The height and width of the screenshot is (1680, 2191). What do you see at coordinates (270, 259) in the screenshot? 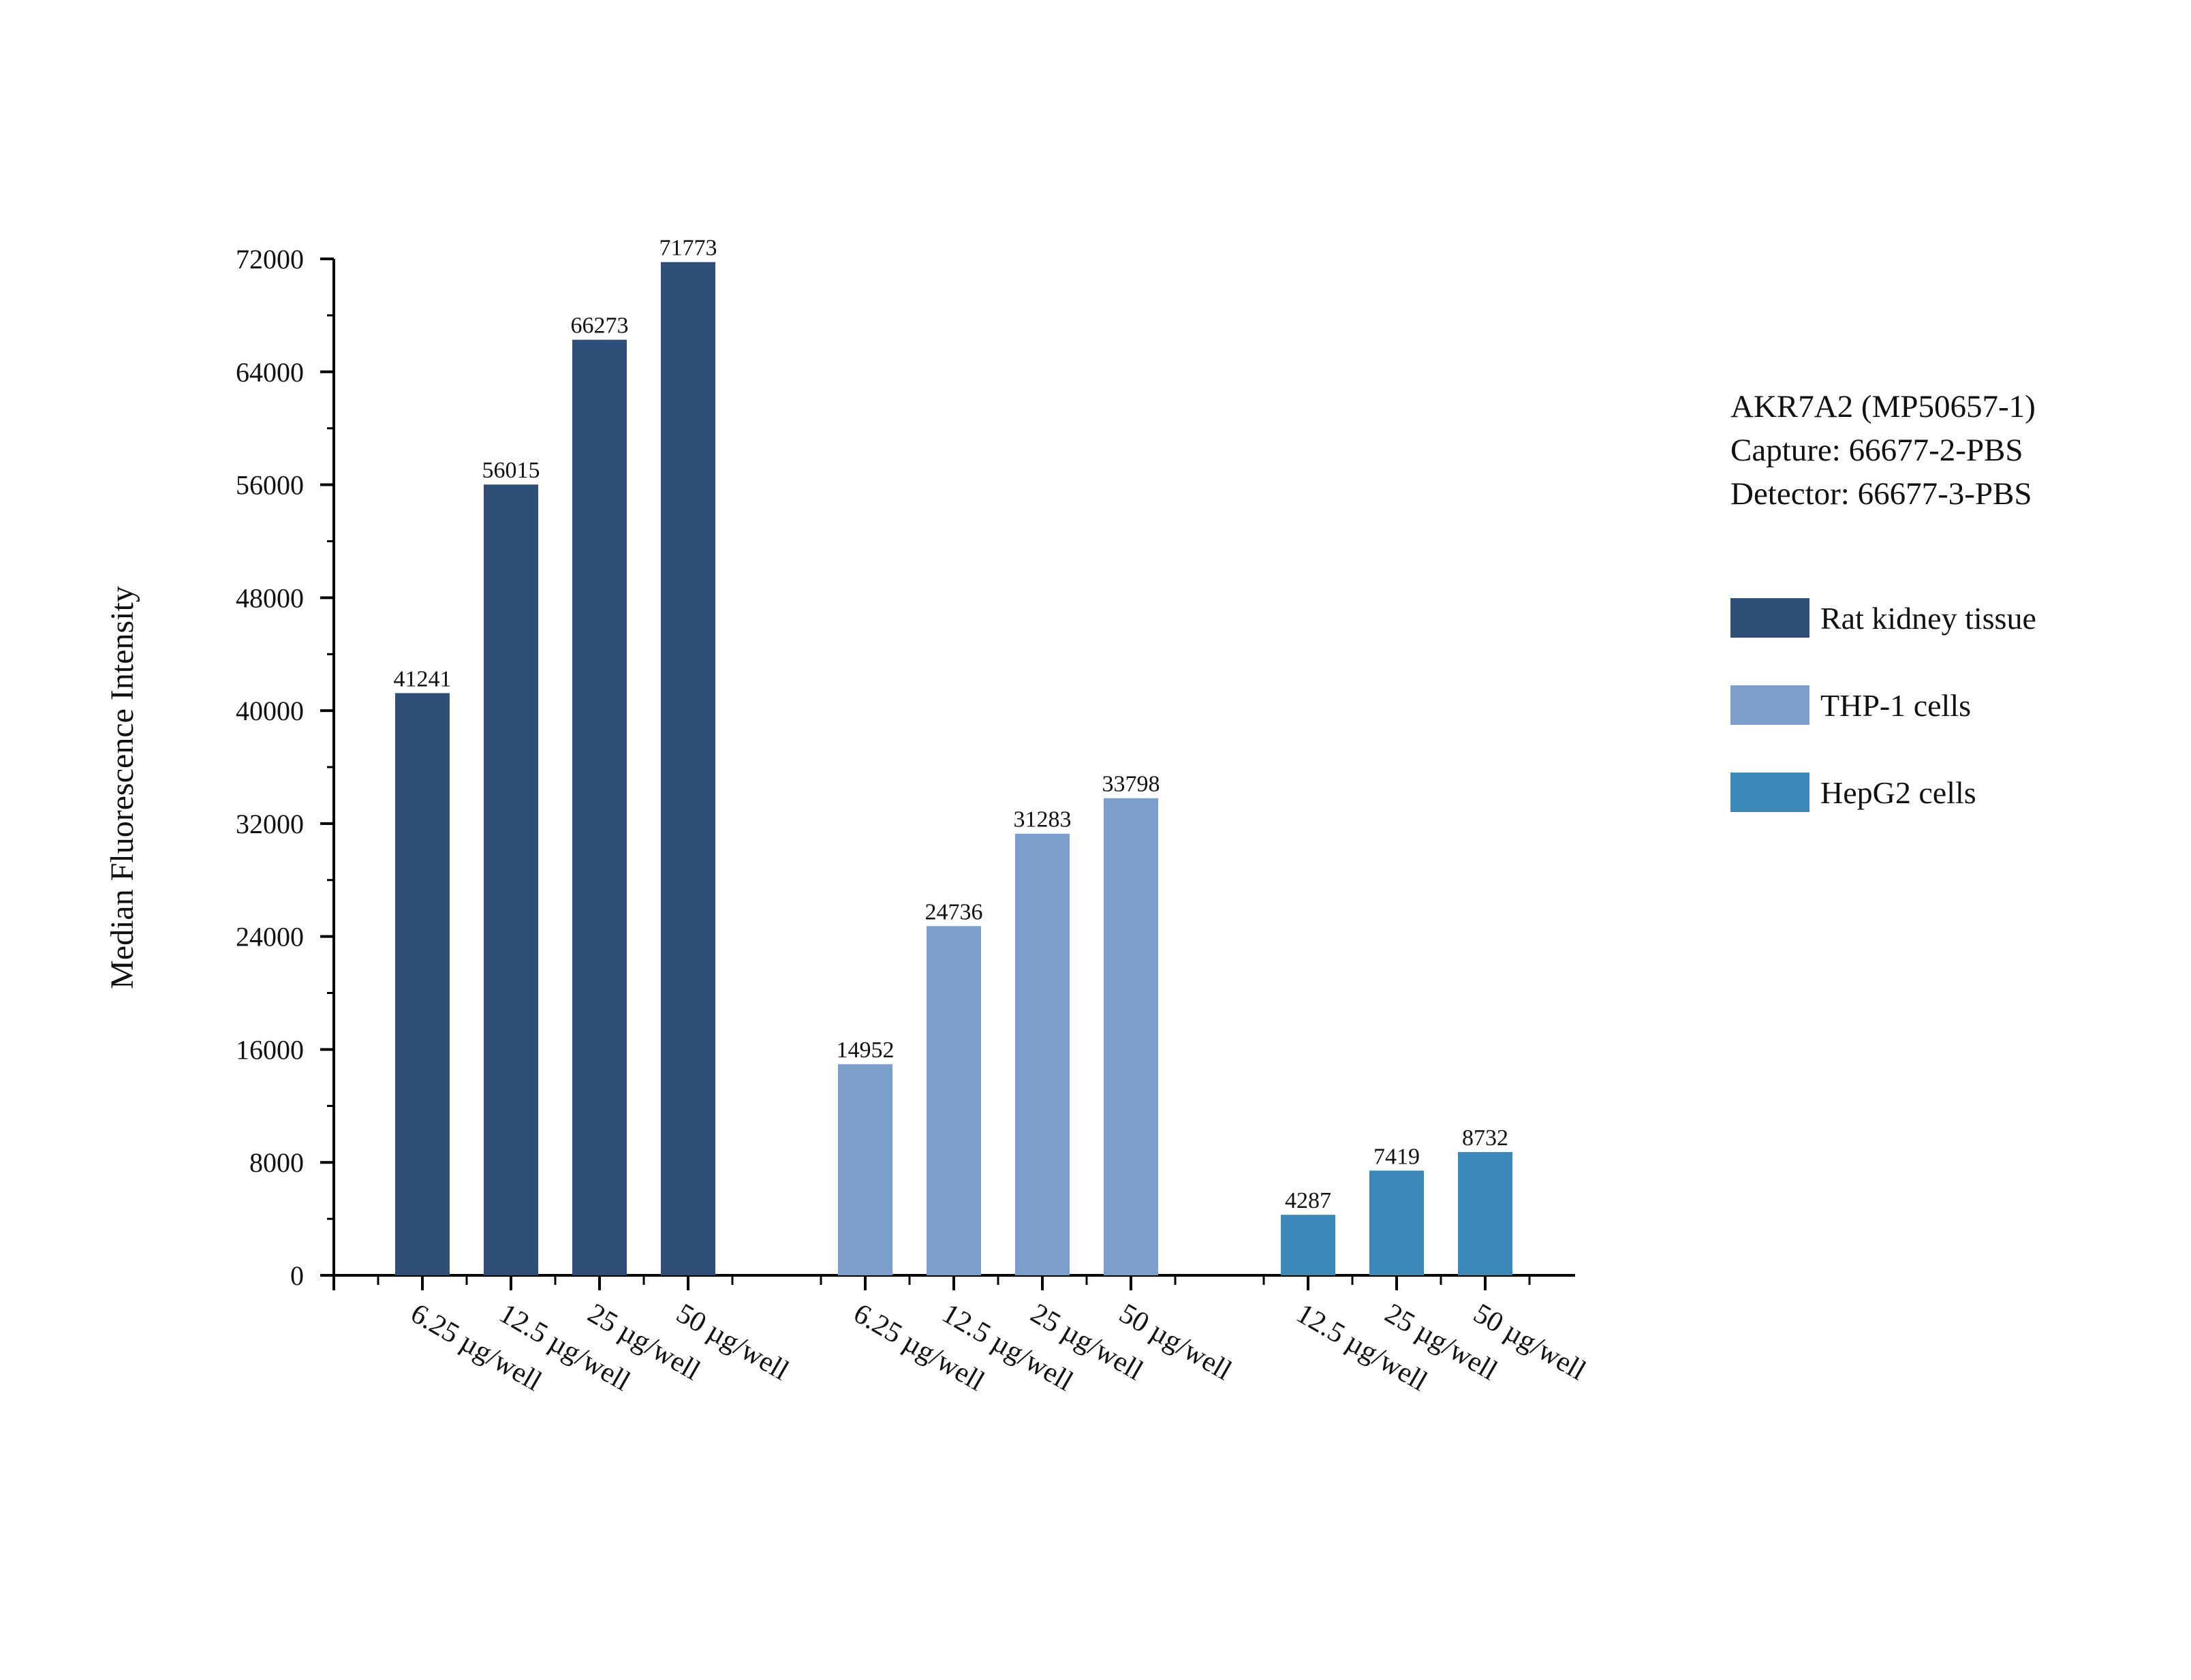
I see `y-tick-label: 72000` at bounding box center [270, 259].